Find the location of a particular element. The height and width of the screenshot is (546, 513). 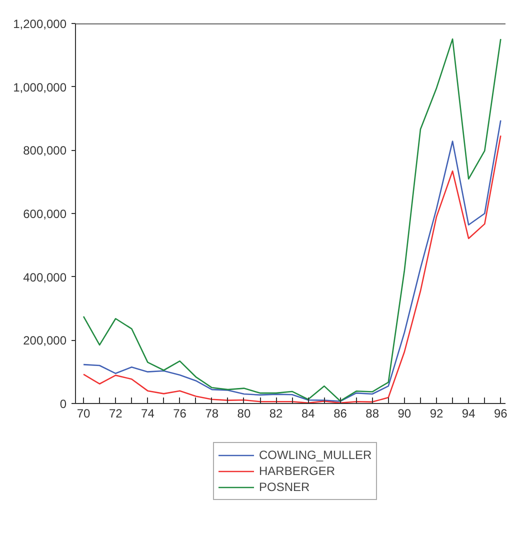

y-tick-label: 800,000 is located at coordinates (45, 151).